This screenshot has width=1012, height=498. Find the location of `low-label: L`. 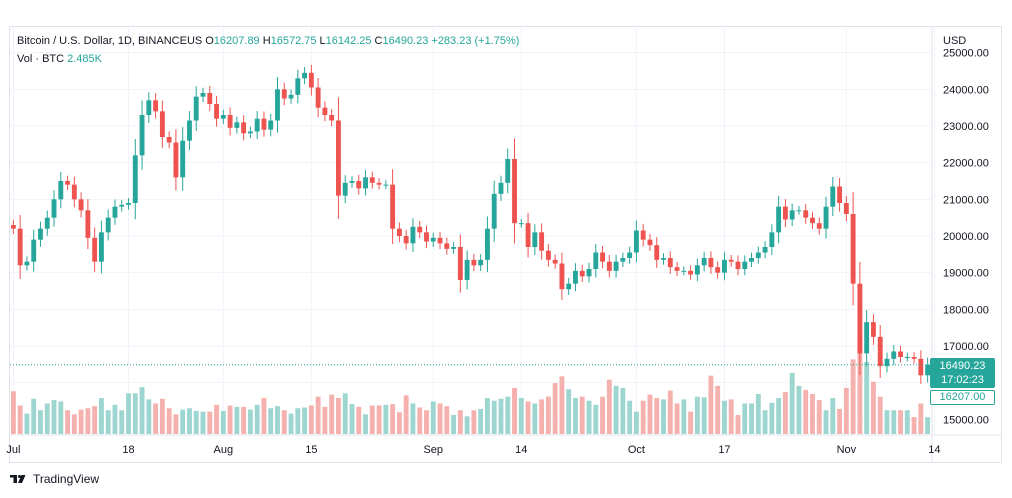

low-label: L is located at coordinates (322, 41).